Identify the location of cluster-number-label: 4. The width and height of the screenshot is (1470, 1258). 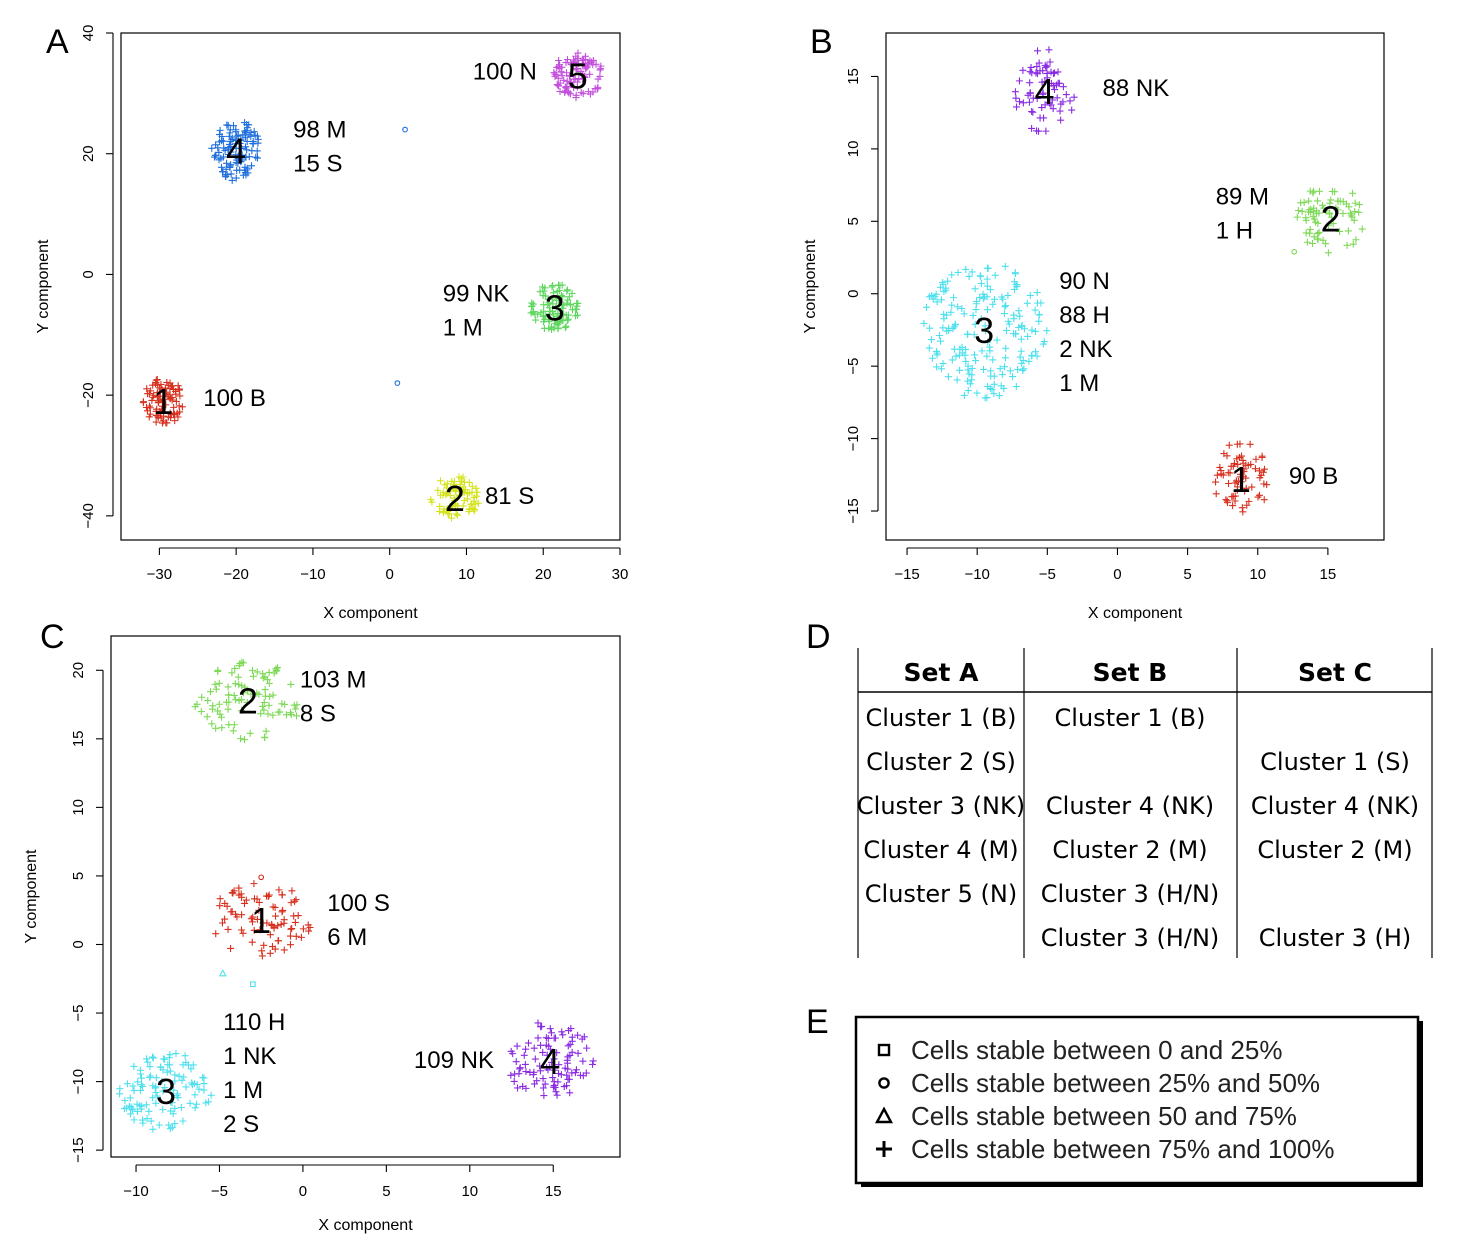
(550, 1061).